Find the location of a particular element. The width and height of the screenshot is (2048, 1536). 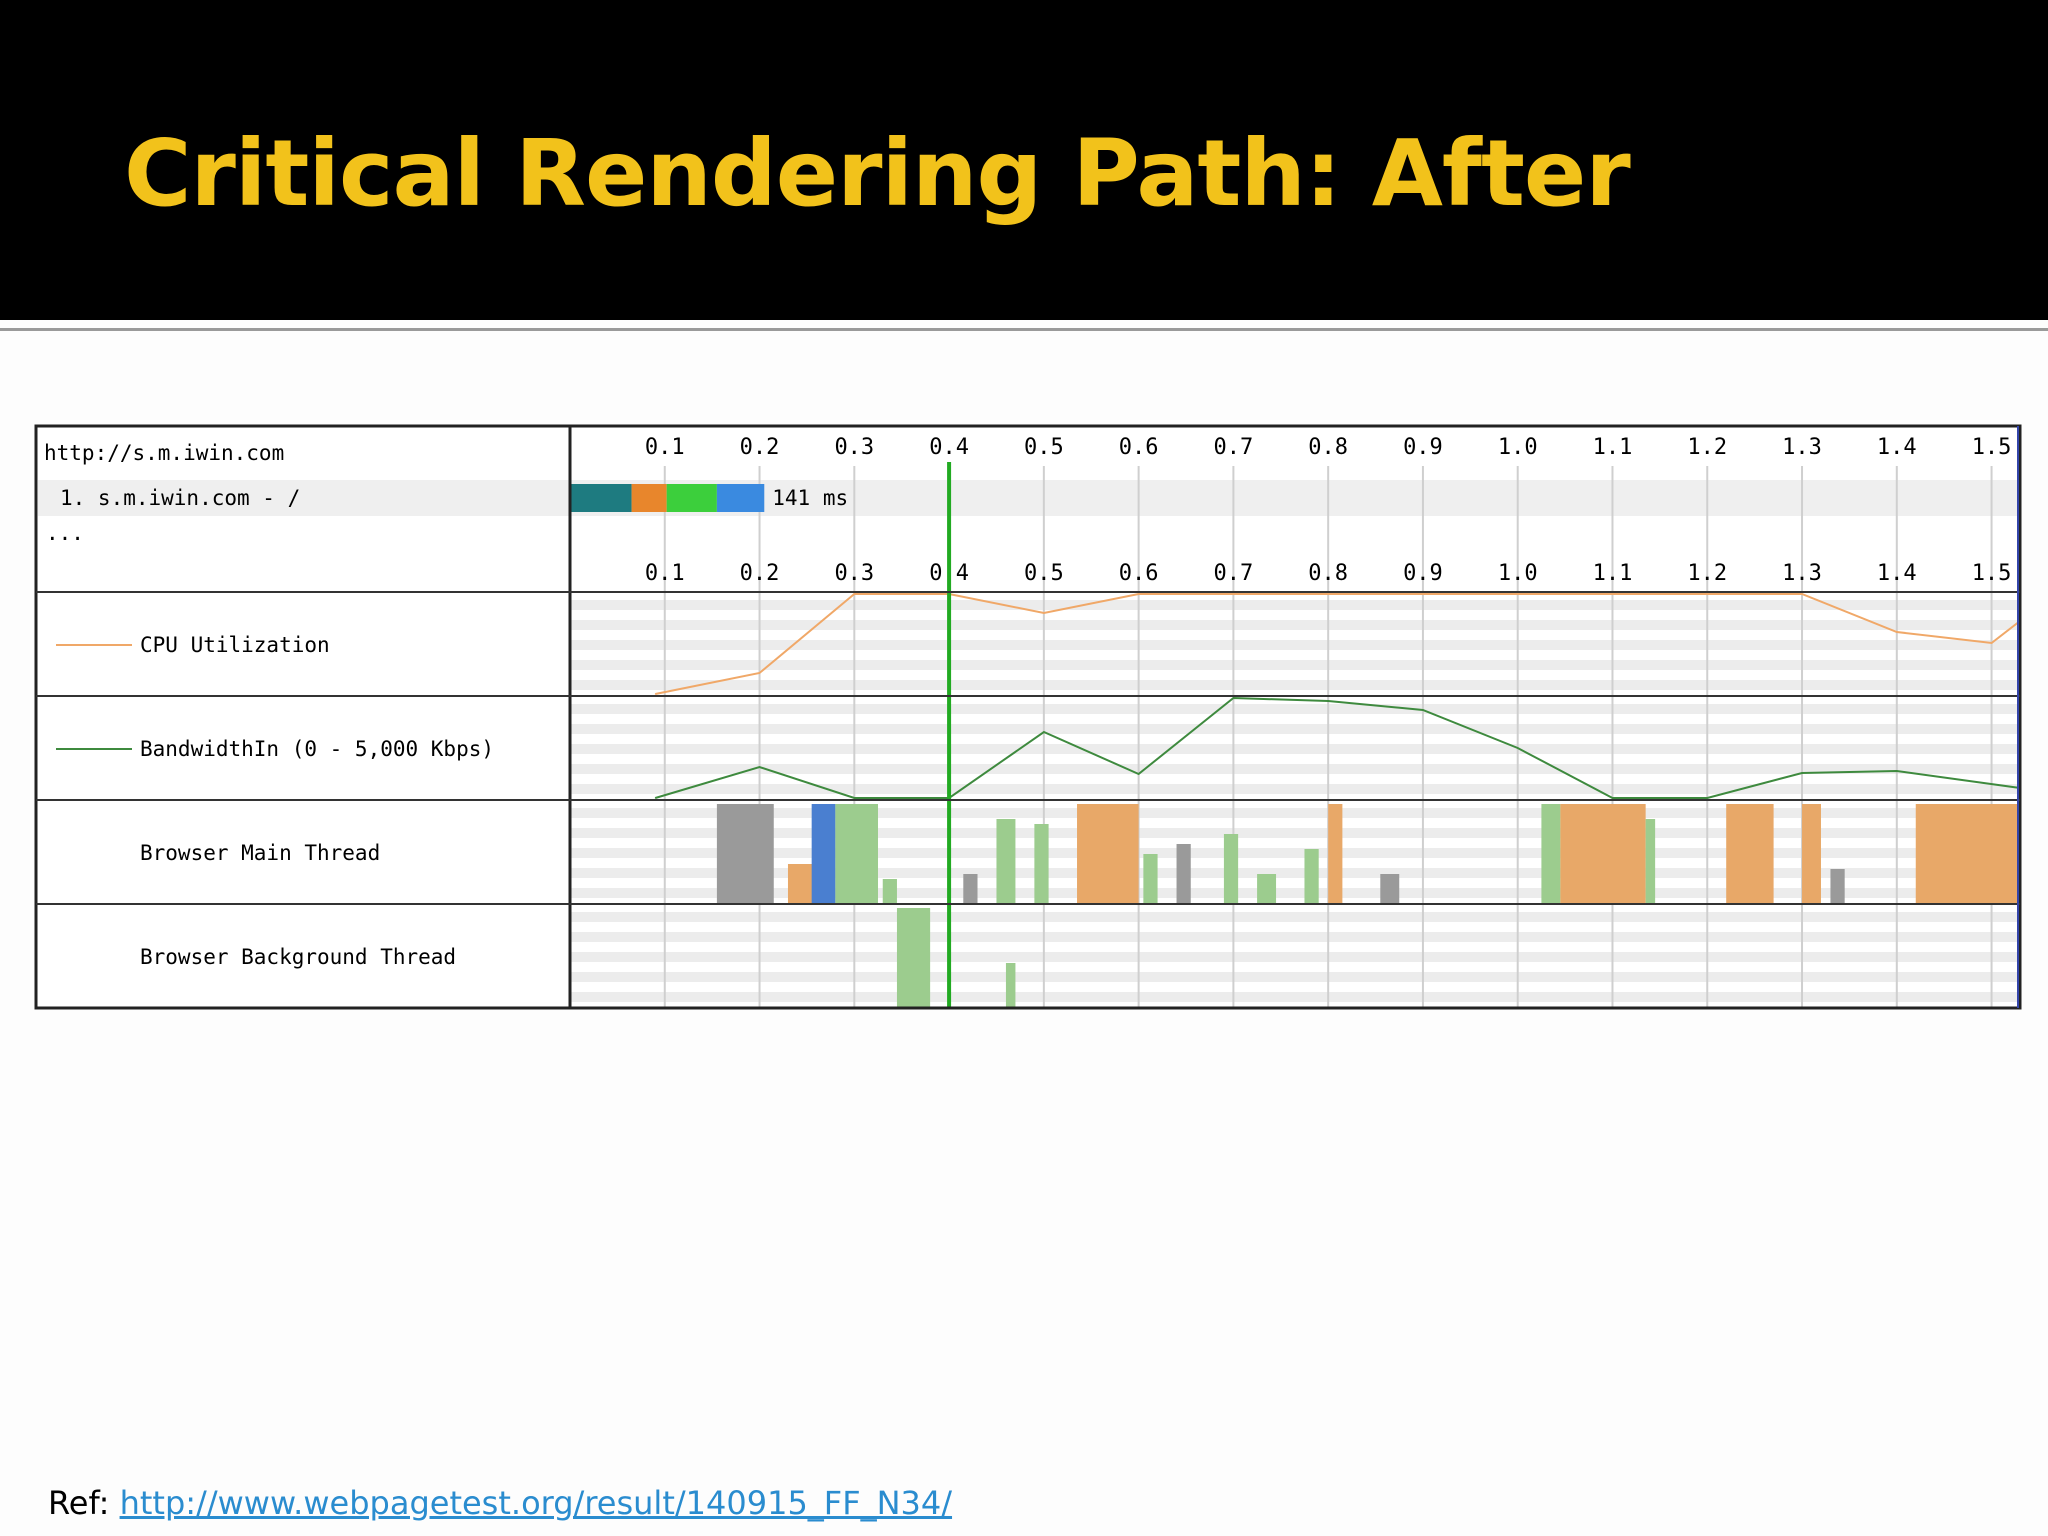

x-tick-label-mid: 0.2 is located at coordinates (760, 573).